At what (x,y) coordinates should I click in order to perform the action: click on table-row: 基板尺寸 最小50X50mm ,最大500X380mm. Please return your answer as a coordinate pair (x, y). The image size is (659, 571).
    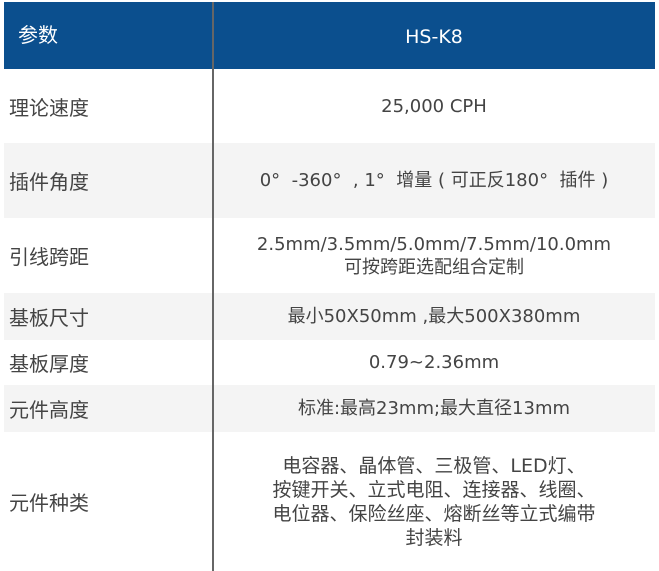
    Looking at the image, I should click on (329, 316).